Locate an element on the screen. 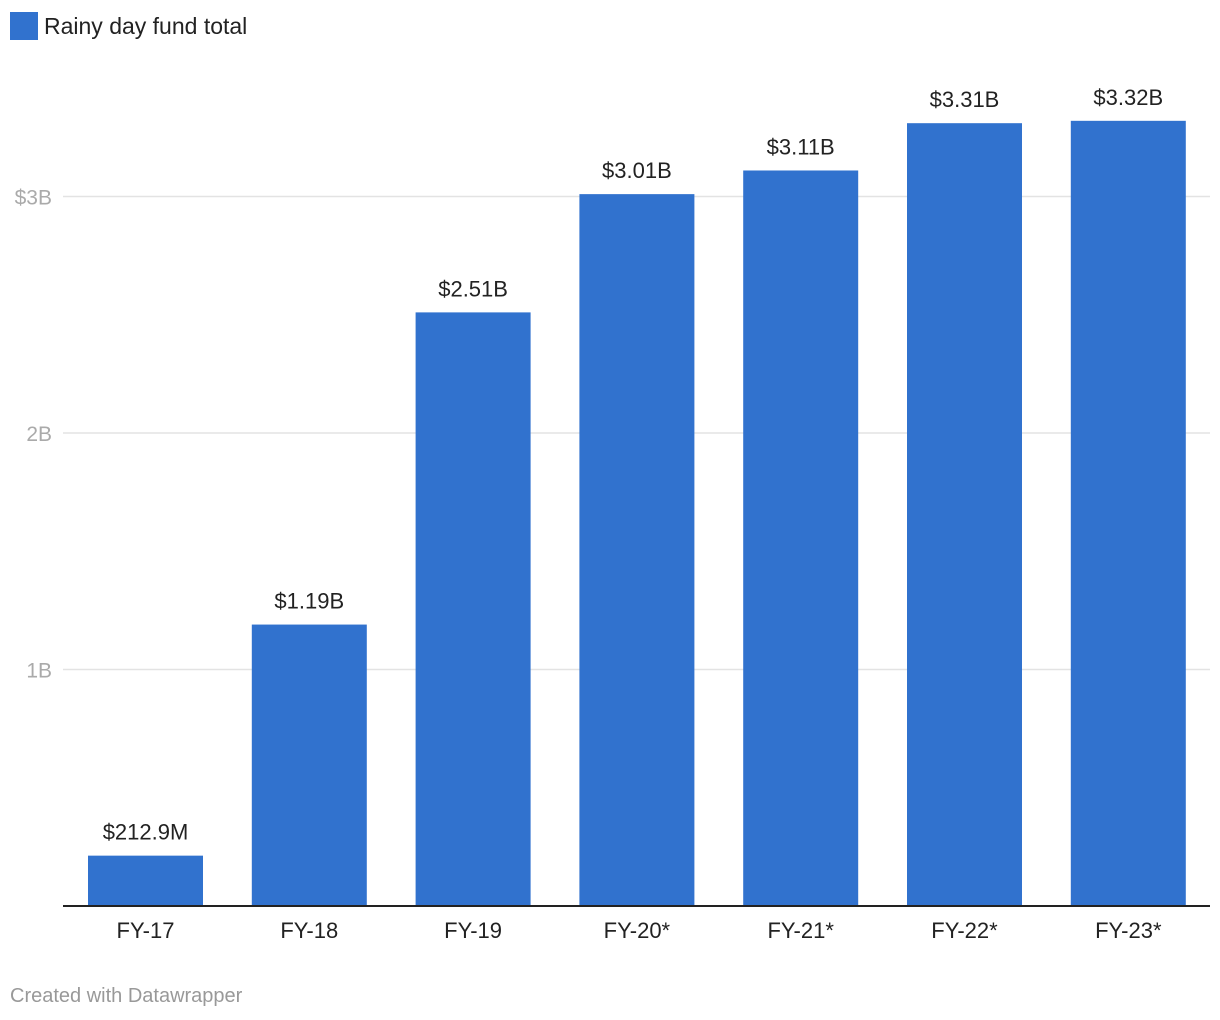 This screenshot has height=1020, width=1220. x-category-label: FY-18 is located at coordinates (309, 930).